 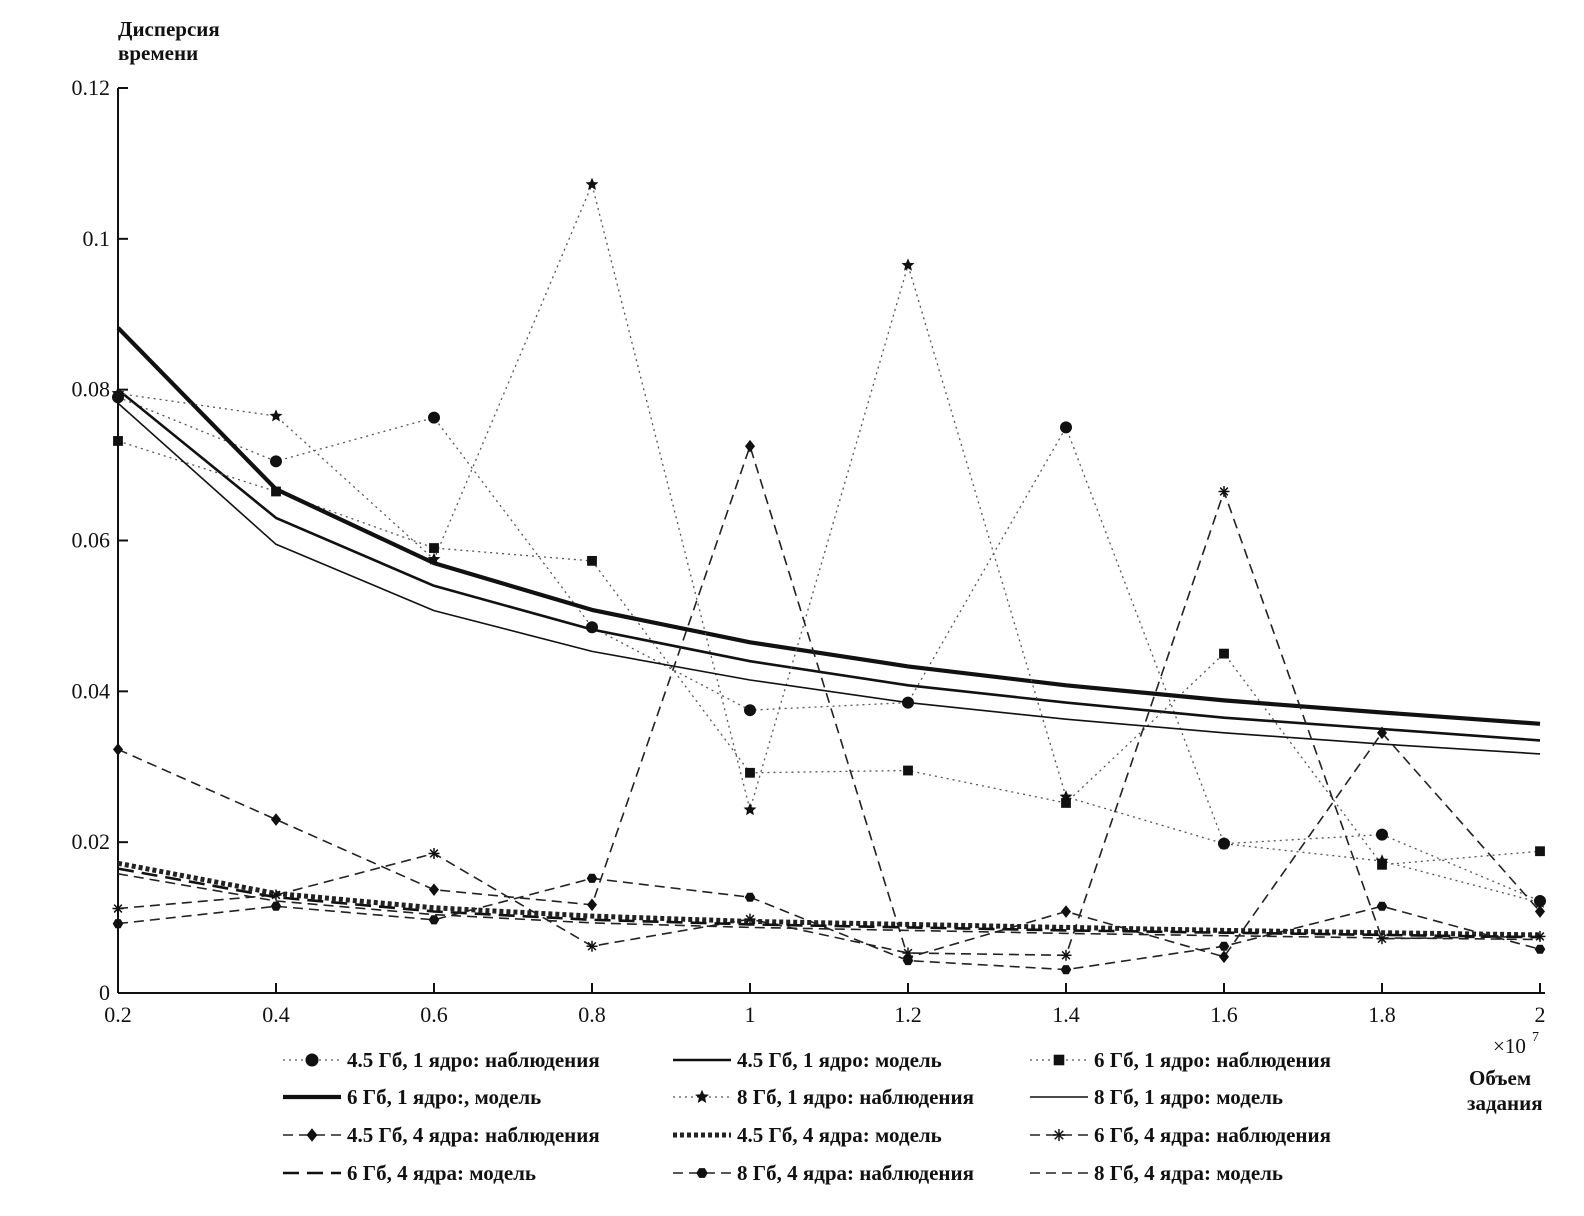 I want to click on x-tick-label: 2, so click(x=1540, y=1014).